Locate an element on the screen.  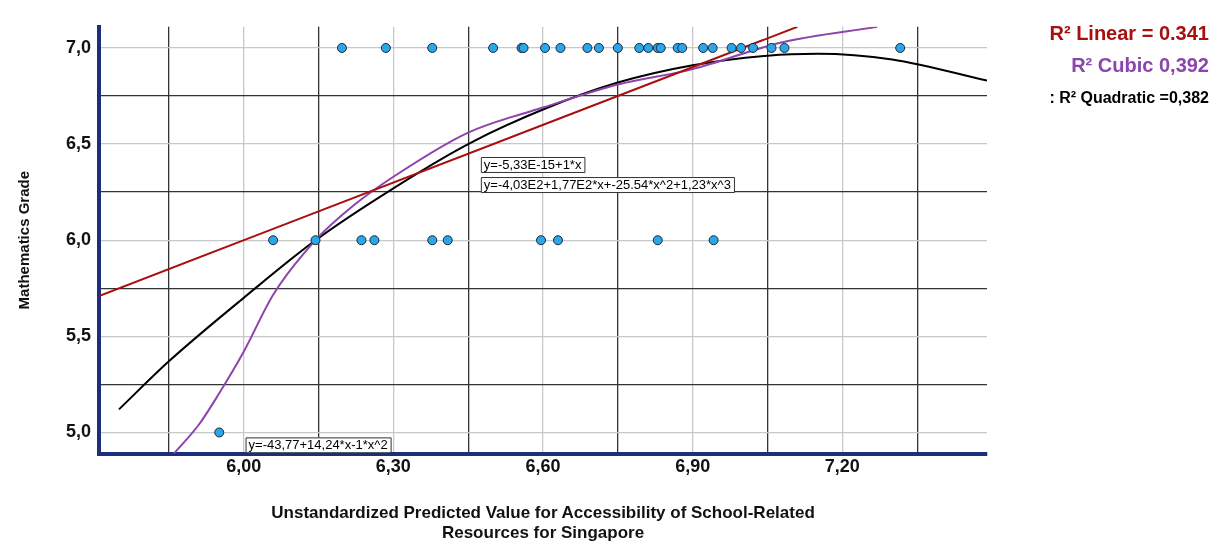
annotation: y=-43,77+14,24*x-1*x^2 is located at coordinates (318, 444).